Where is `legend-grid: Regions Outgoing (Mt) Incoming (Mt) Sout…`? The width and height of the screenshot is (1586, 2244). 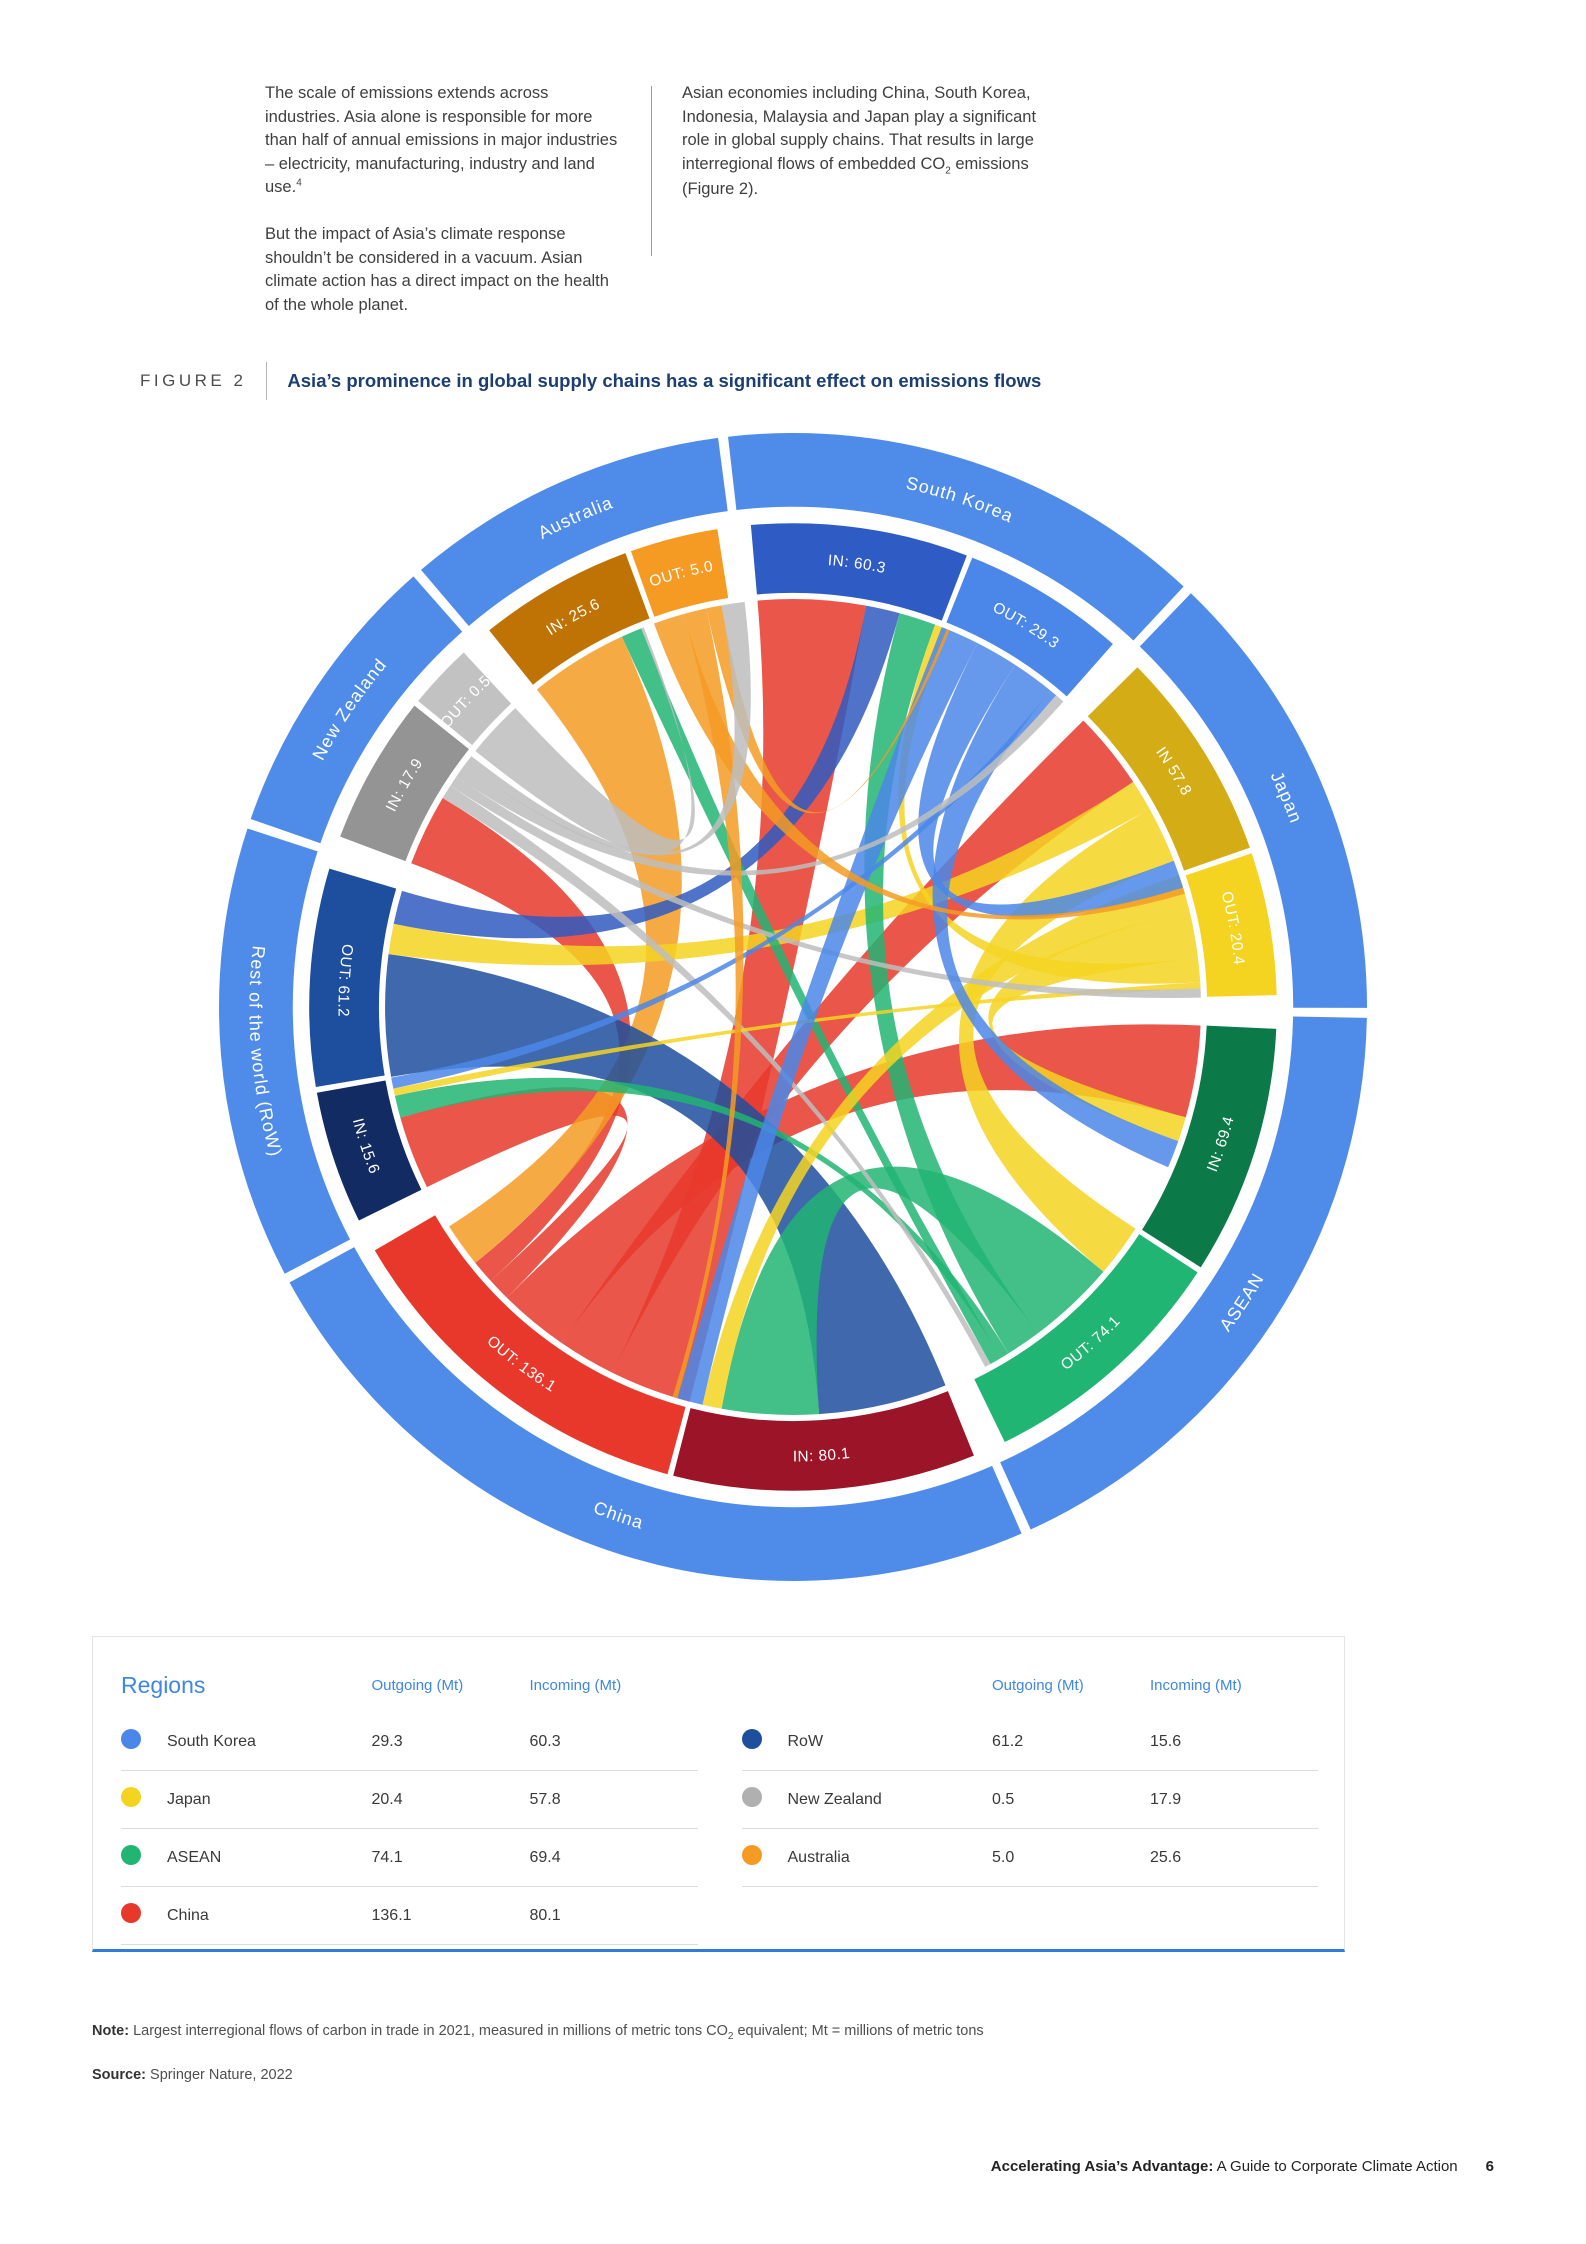 legend-grid: Regions Outgoing (Mt) Incoming (Mt) Sout… is located at coordinates (719, 1801).